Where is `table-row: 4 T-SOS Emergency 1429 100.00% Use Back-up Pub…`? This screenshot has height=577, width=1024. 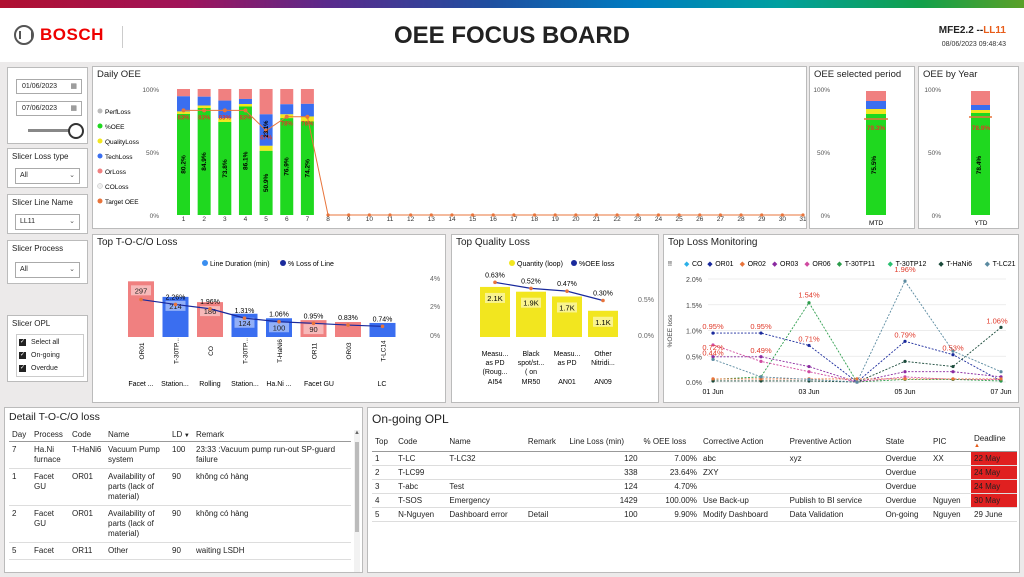 table-row: 4 T-SOS Emergency 1429 100.00% Use Back-up Pub… is located at coordinates (694, 500).